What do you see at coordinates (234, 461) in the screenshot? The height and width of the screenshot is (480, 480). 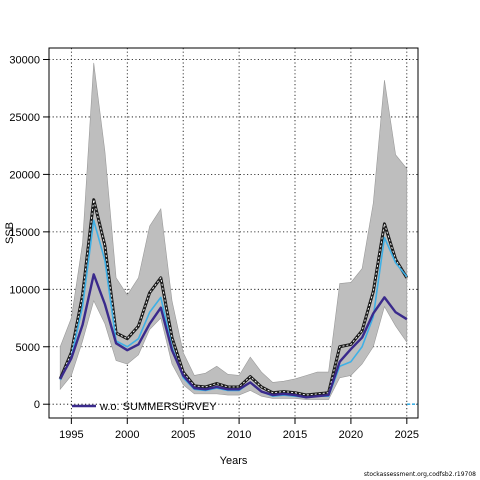 I see `x-axis-title: Years` at bounding box center [234, 461].